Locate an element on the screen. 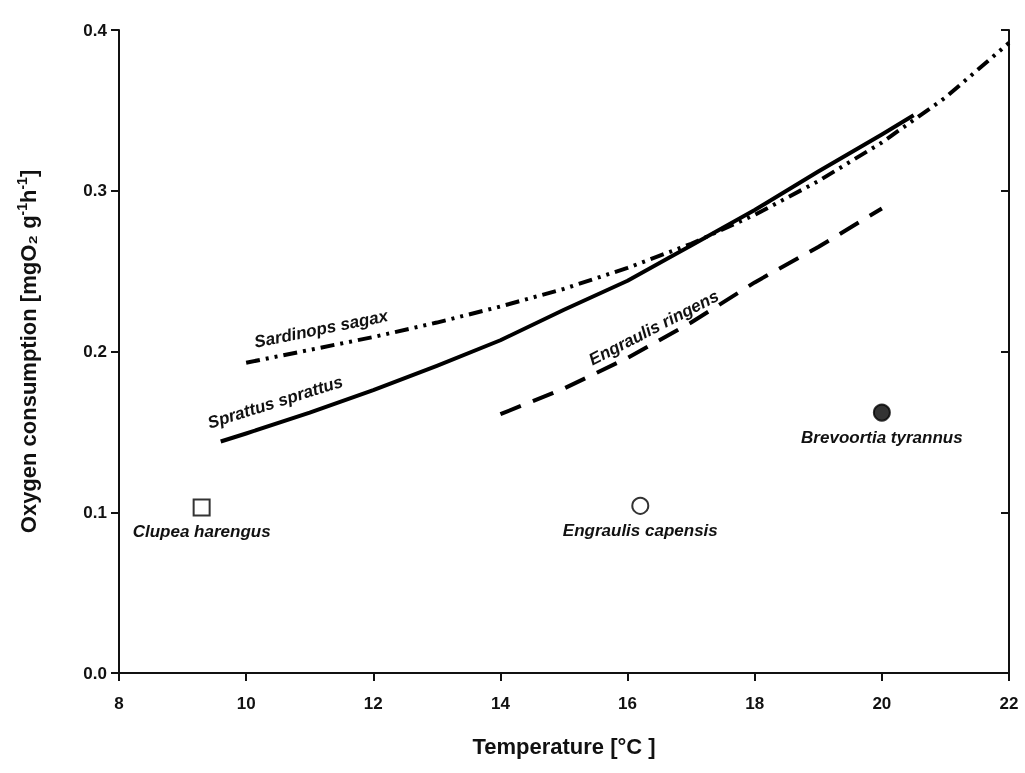  line-series is located at coordinates (691, 311).